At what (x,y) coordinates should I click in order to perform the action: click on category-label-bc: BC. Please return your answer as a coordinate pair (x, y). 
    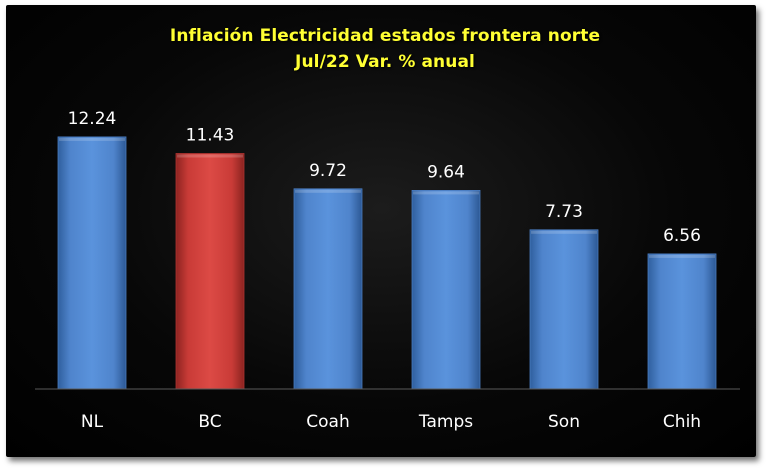
    Looking at the image, I should click on (209, 422).